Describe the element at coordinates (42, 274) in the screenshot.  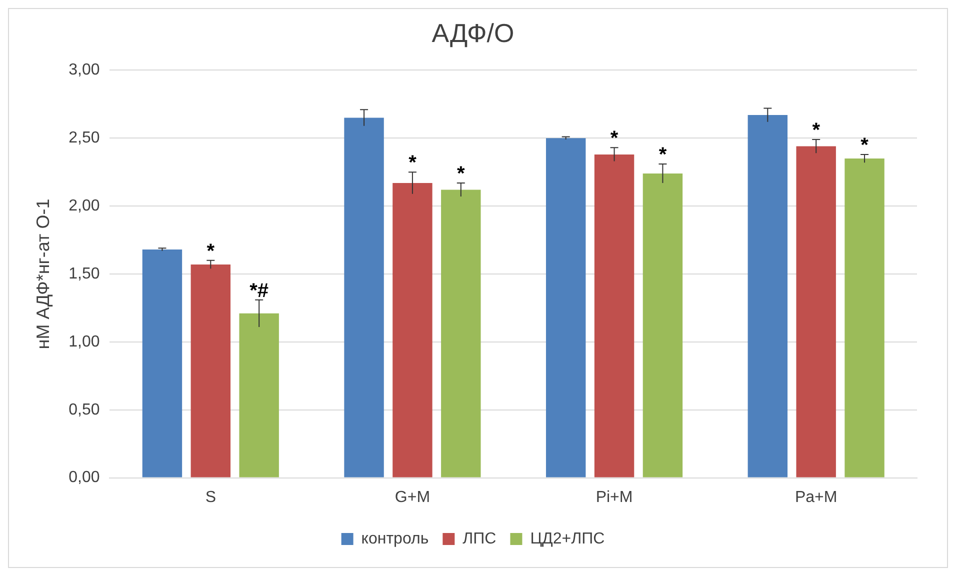
I see `y-axis-title: нМ АДФ*нг-ат О-1` at that location.